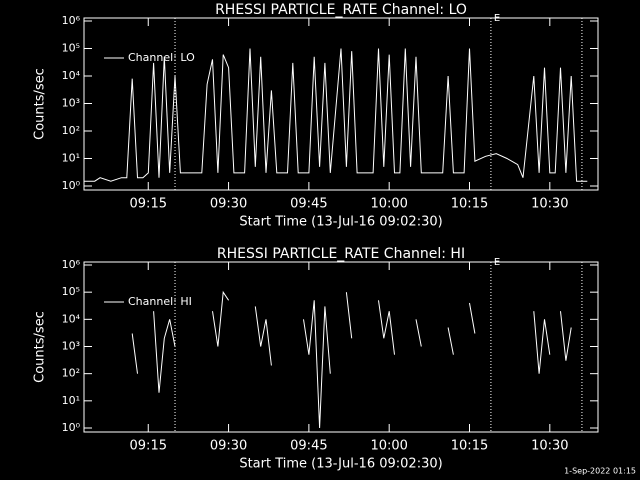 The image size is (640, 480). Describe the element at coordinates (600, 471) in the screenshot. I see `timestamp: 1-Sep-2022 01:15` at that location.